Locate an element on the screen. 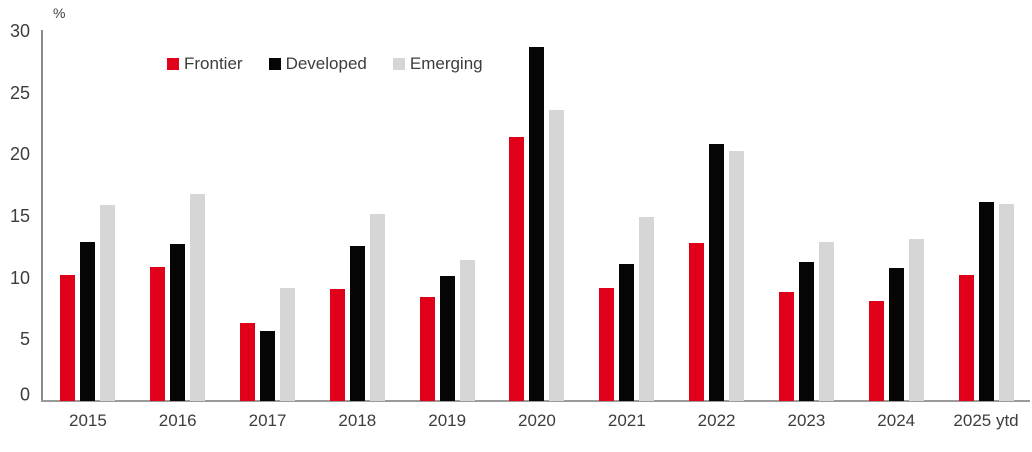 The image size is (1032, 452). x-axis-label-2018: 2018 is located at coordinates (357, 420).